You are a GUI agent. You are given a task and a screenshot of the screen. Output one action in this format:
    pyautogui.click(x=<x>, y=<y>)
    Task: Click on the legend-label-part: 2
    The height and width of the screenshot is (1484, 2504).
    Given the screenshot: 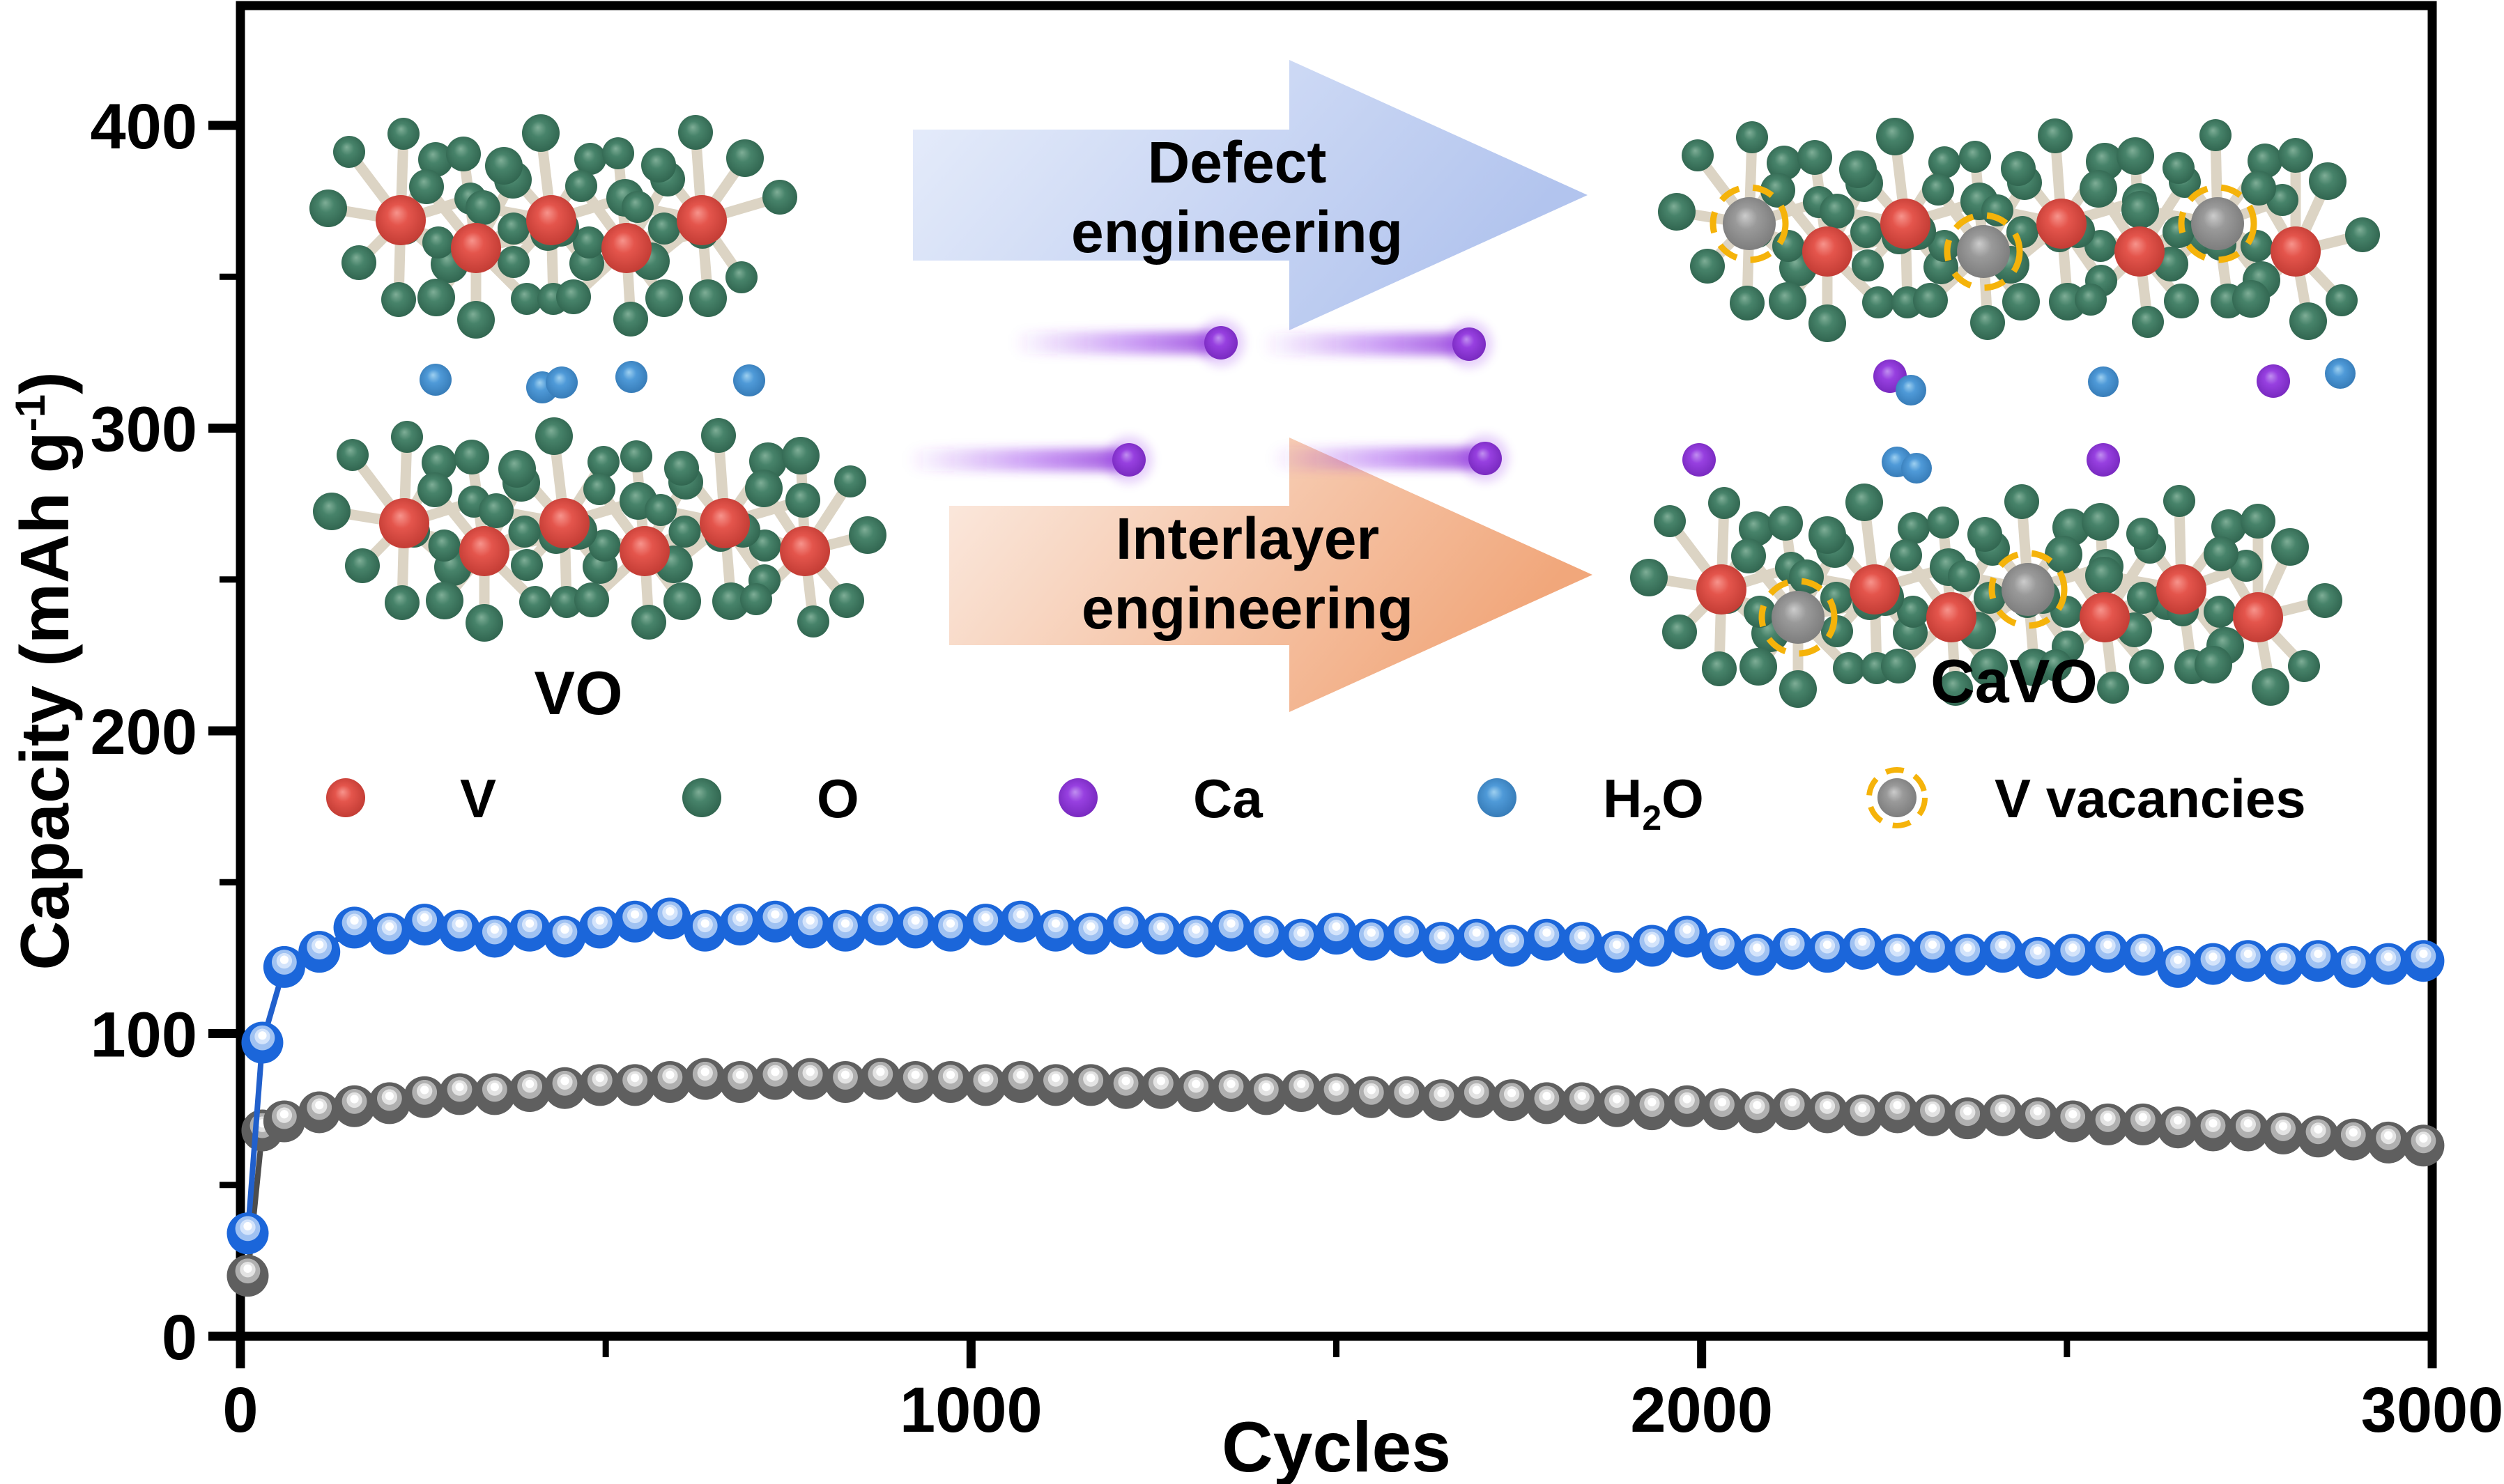 What is the action you would take?
    pyautogui.click(x=1651, y=817)
    